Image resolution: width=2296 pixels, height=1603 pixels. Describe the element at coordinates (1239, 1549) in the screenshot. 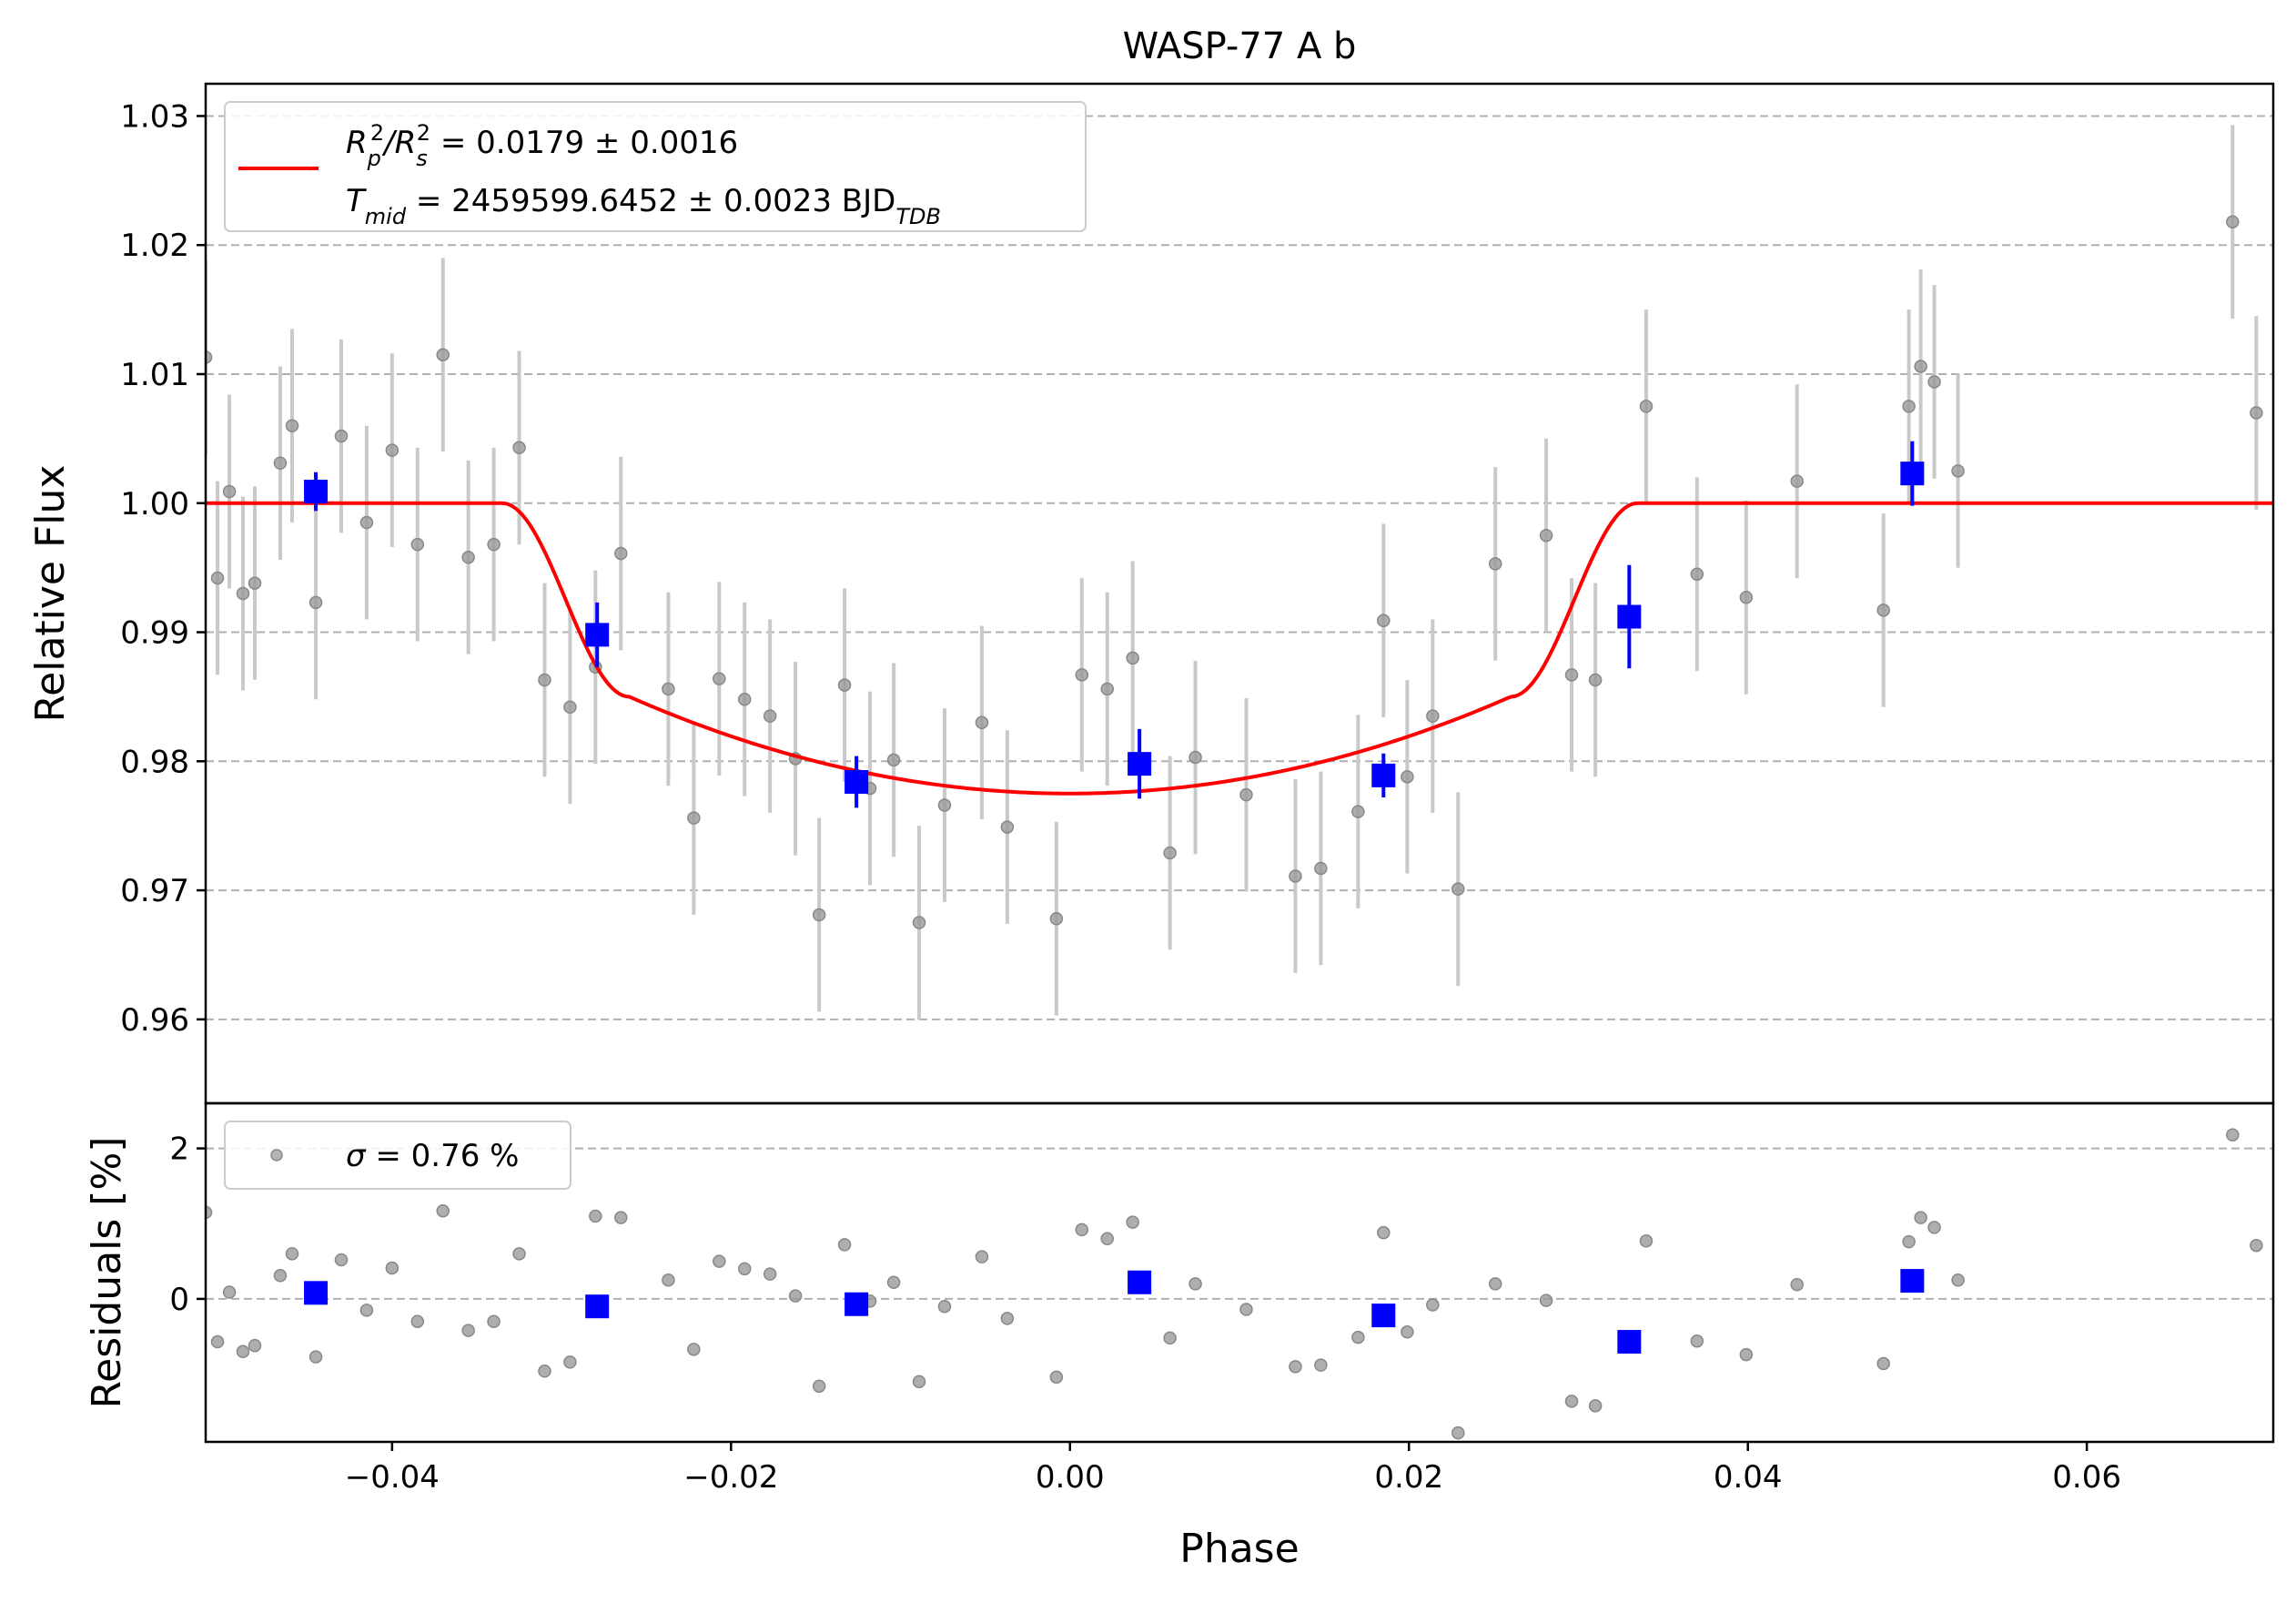

I see `x-axis-label: Phase` at that location.